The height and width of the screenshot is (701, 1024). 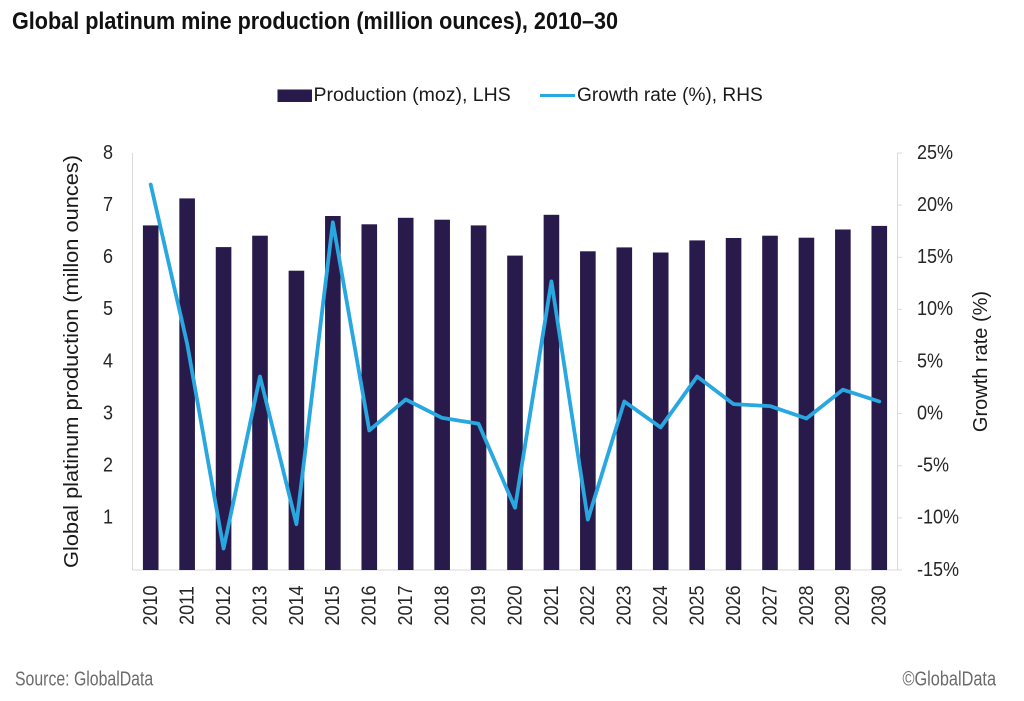 I want to click on svg-text: 8, so click(x=108, y=153).